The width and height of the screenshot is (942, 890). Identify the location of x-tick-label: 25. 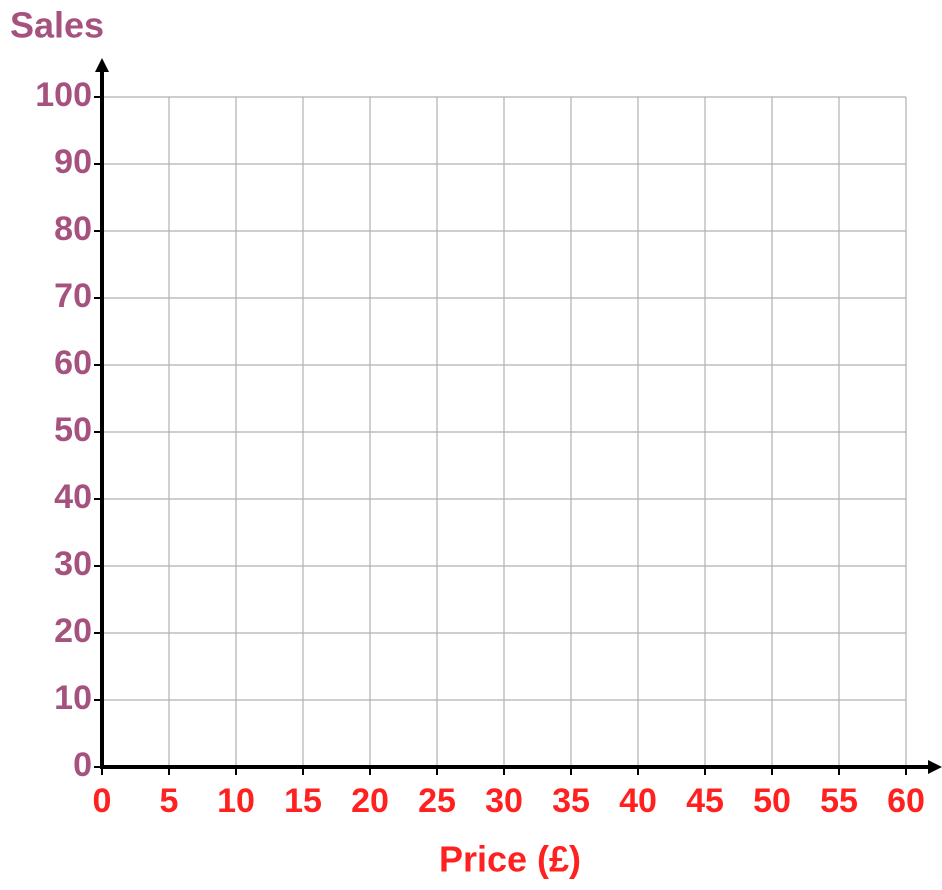
(437, 801).